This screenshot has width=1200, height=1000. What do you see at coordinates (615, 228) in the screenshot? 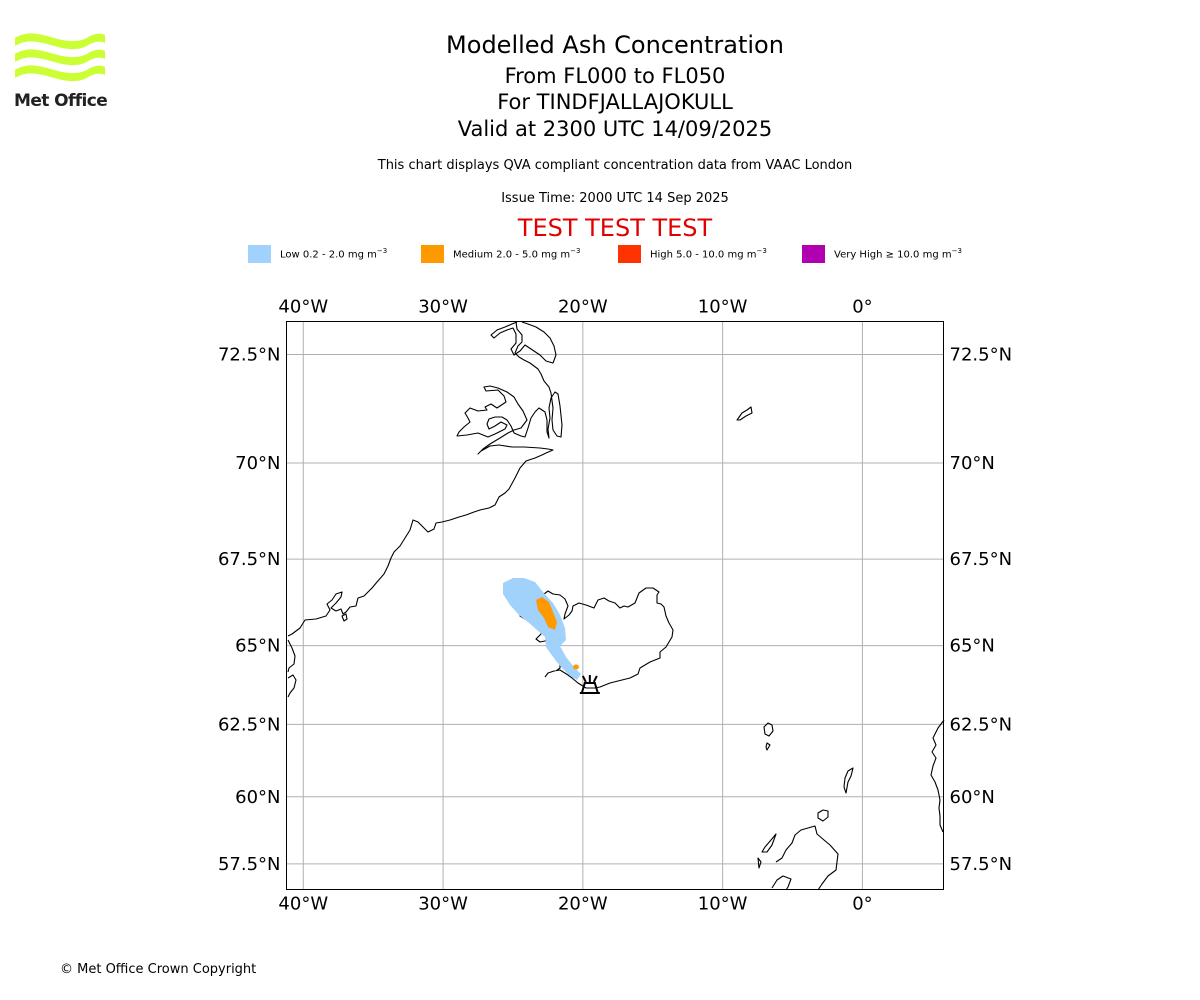
I see `test-banner: TEST TEST TEST` at bounding box center [615, 228].